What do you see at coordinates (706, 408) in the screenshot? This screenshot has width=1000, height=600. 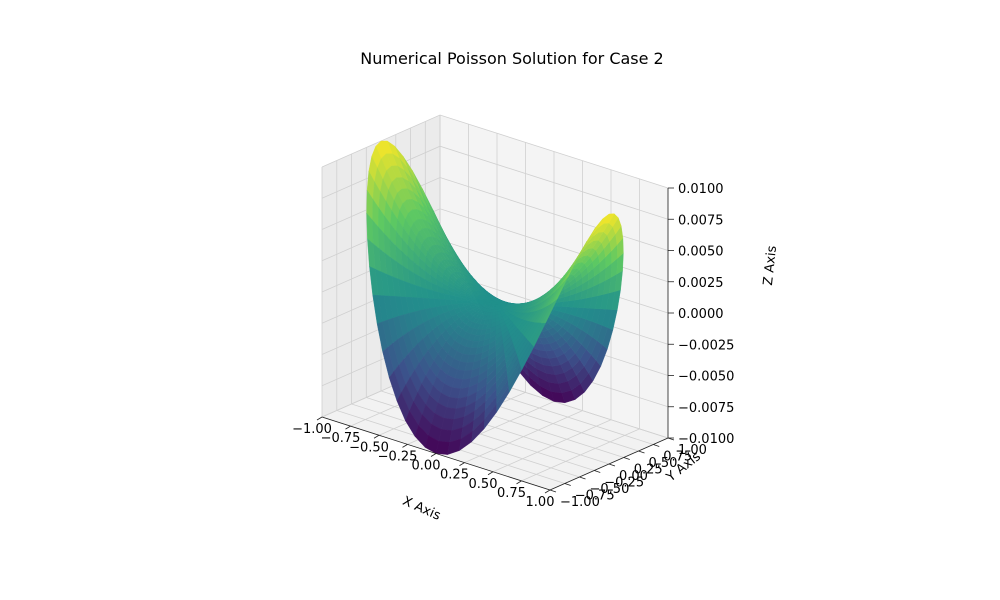 I see `z-tick-label: −0.0075` at bounding box center [706, 408].